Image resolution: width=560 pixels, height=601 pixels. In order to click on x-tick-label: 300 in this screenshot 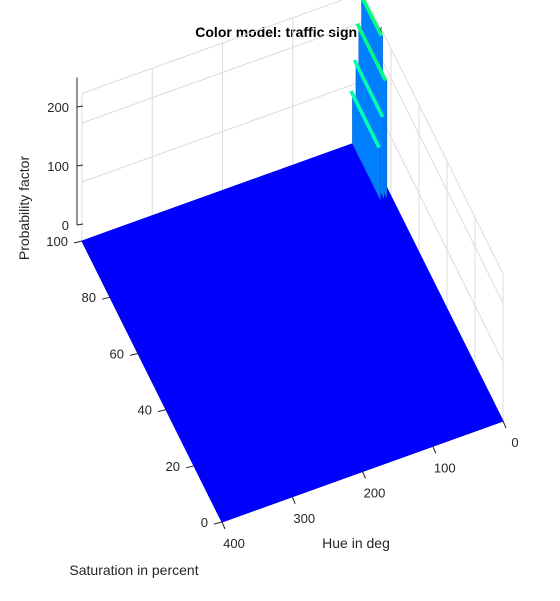, I will do `click(304, 518)`.